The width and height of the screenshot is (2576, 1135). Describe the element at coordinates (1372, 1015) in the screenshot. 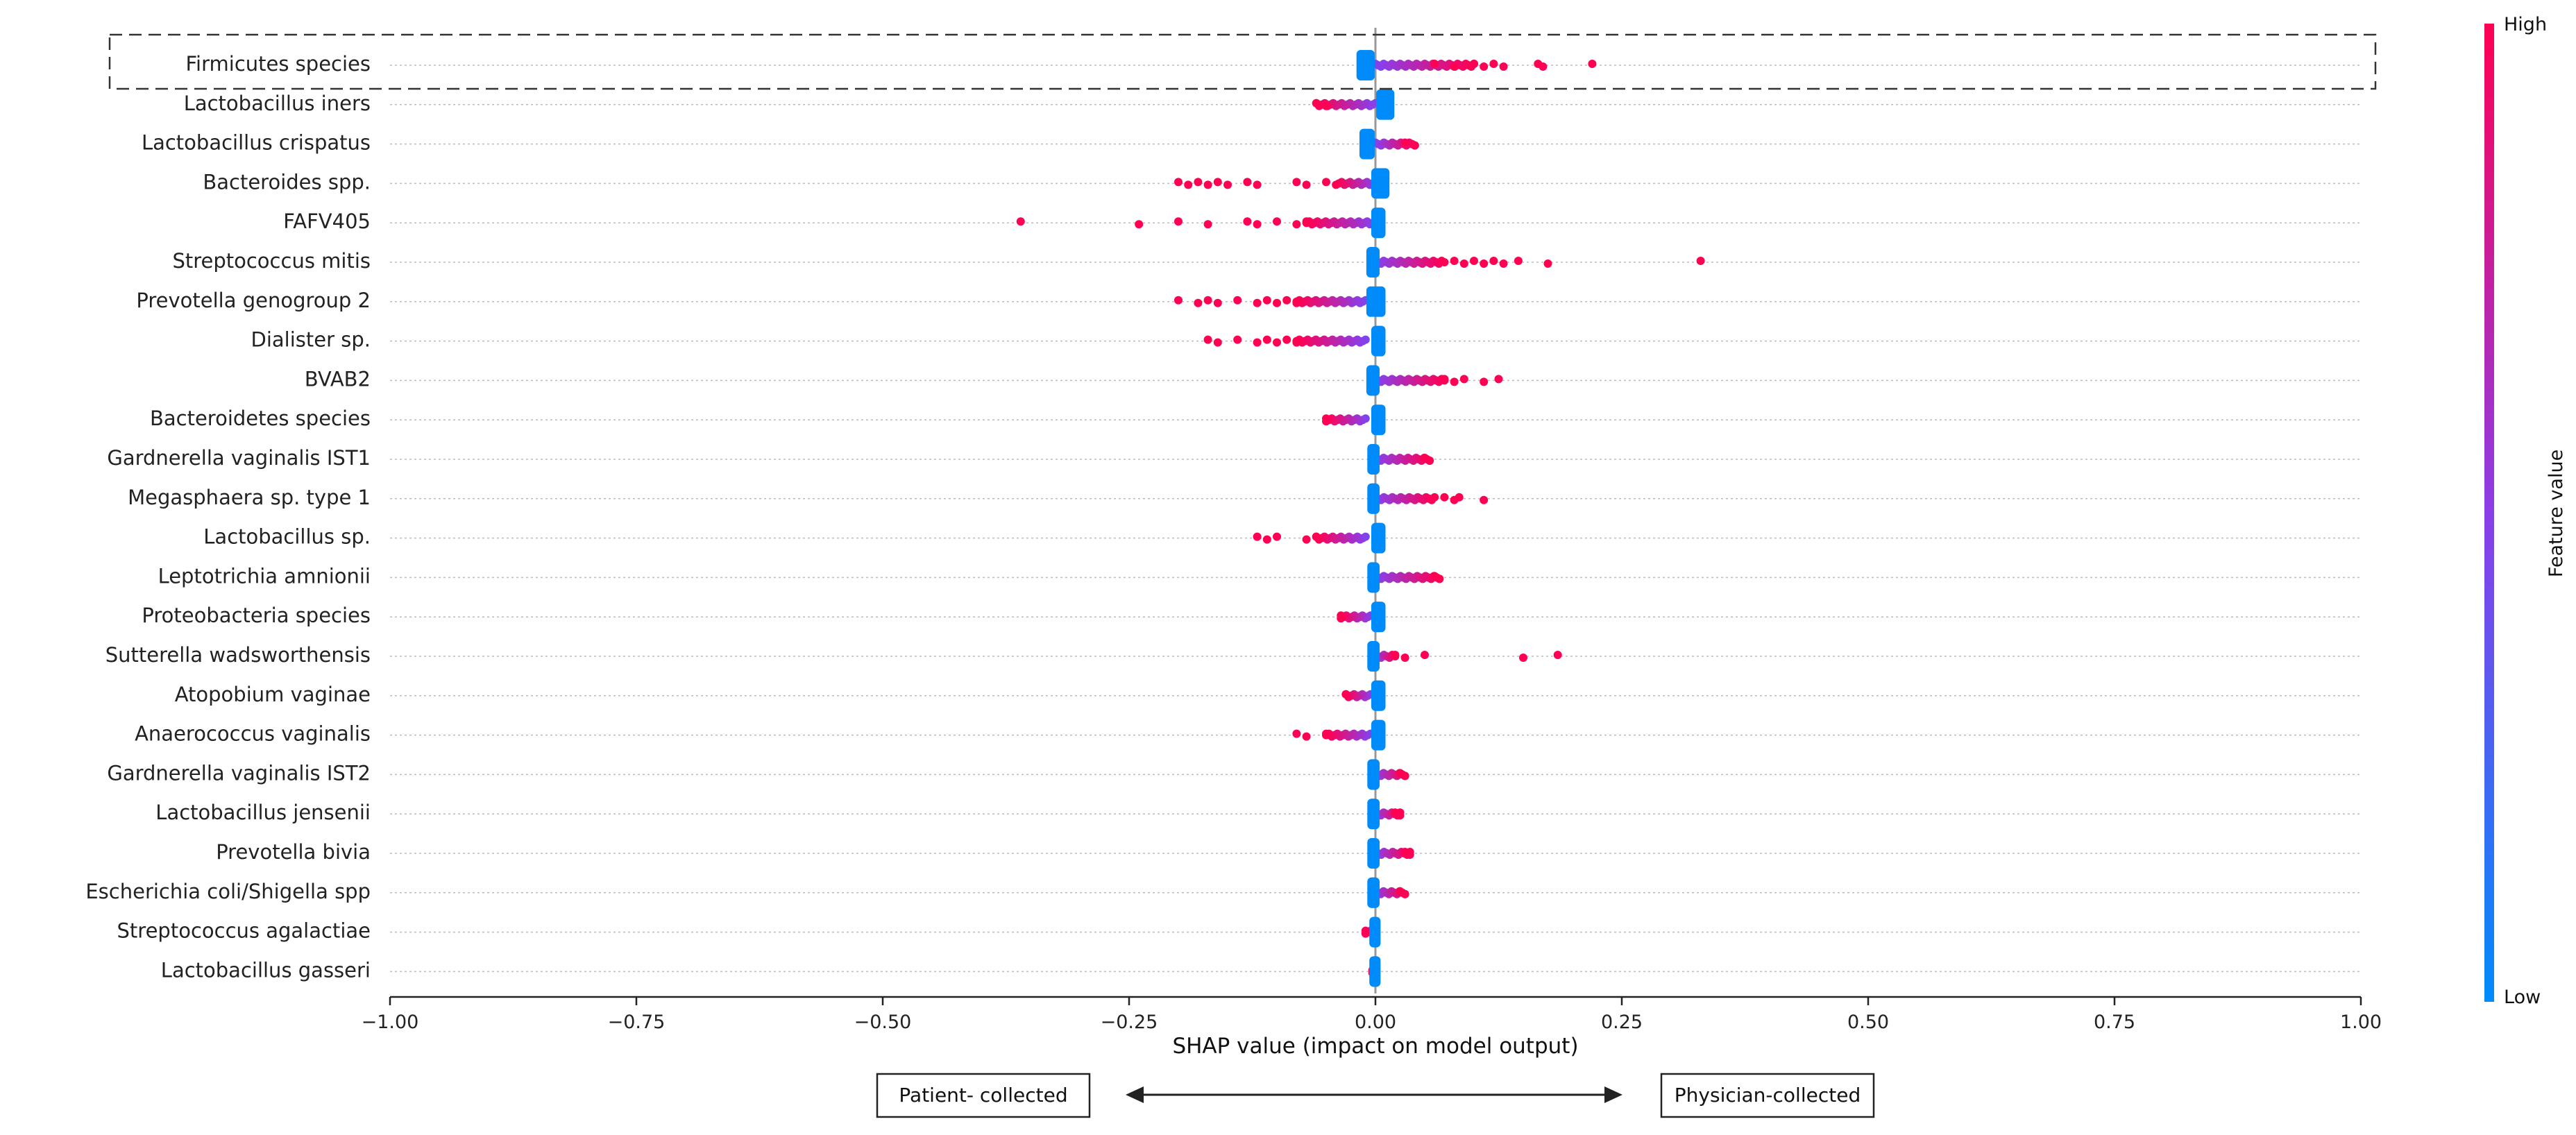

I see `x-ticks: −1.00 −0.75 −0.50 −0.25 0.00 0.25 0.50 0.75 1.00` at that location.